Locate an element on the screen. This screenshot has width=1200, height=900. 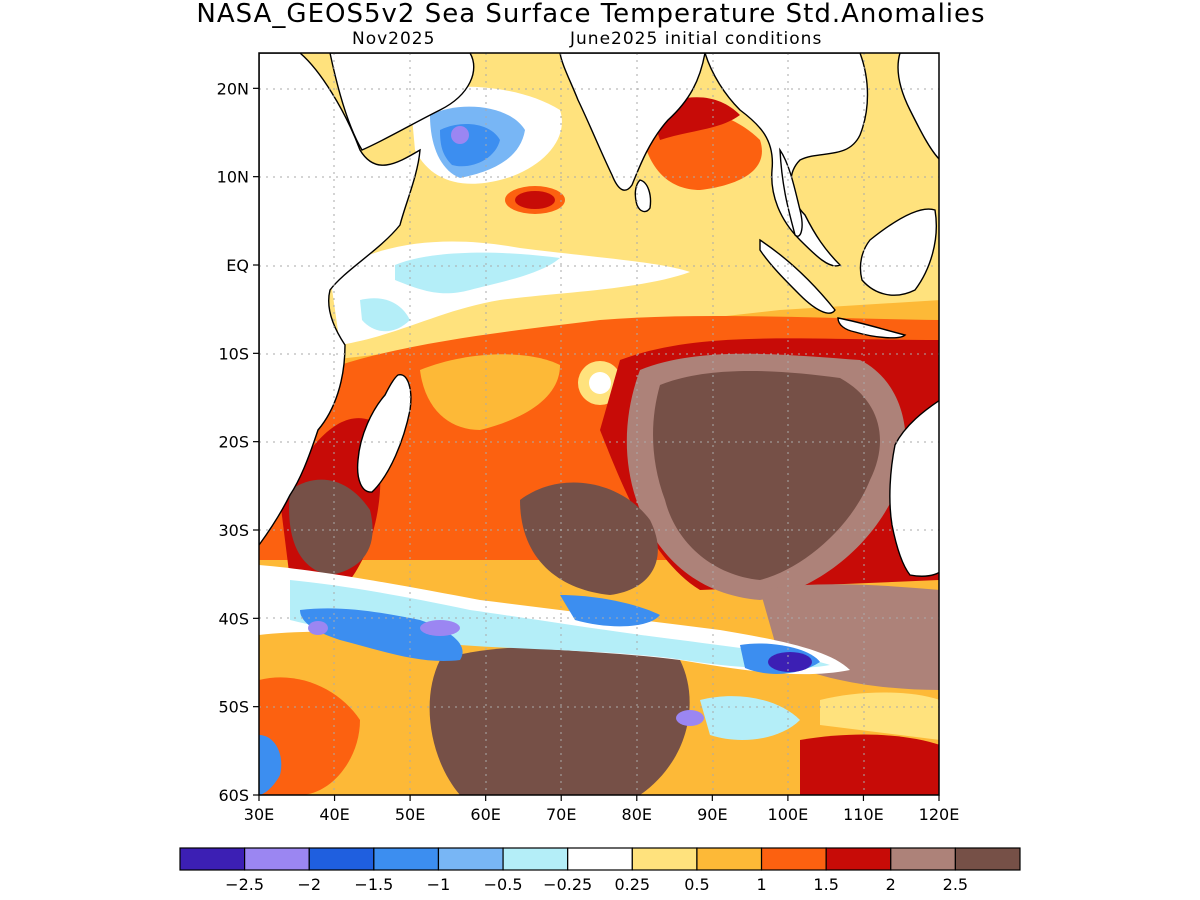
arabia-landmass is located at coordinates (402, 102).